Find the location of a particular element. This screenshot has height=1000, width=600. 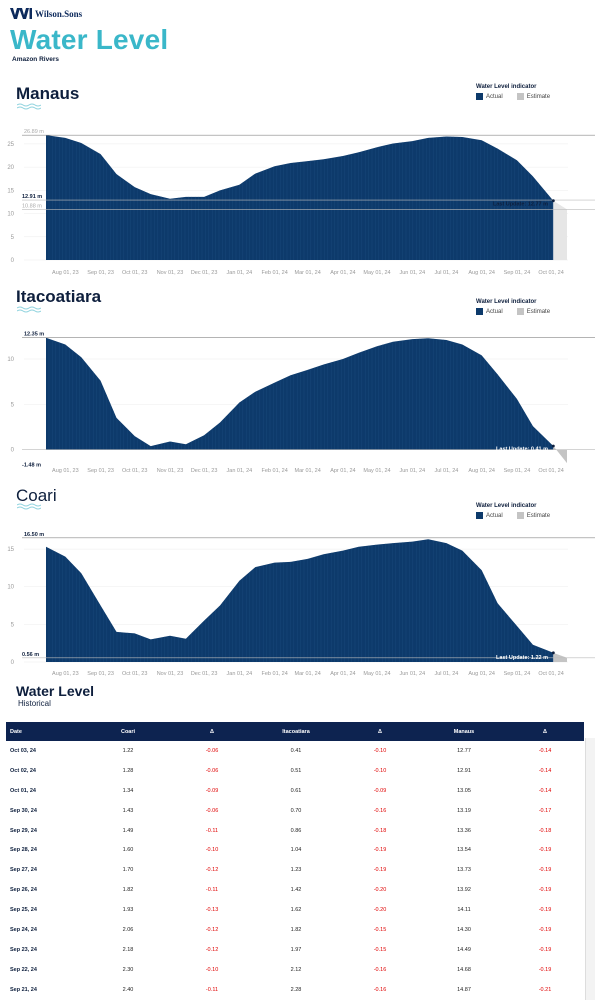

level-cell: 2.18 is located at coordinates (128, 949).